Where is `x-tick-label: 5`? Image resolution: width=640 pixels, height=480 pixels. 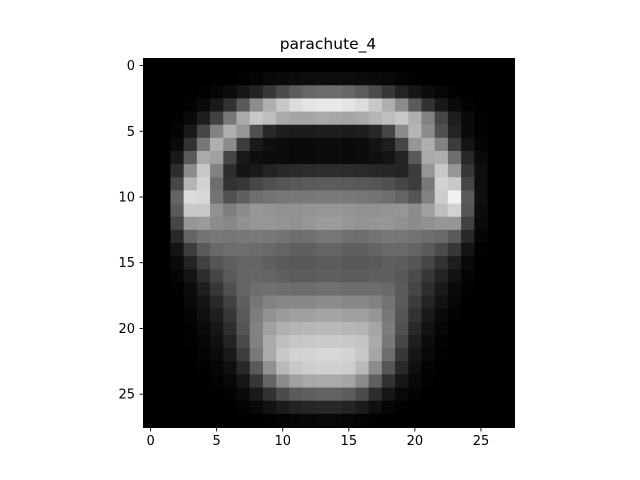
x-tick-label: 5 is located at coordinates (217, 441).